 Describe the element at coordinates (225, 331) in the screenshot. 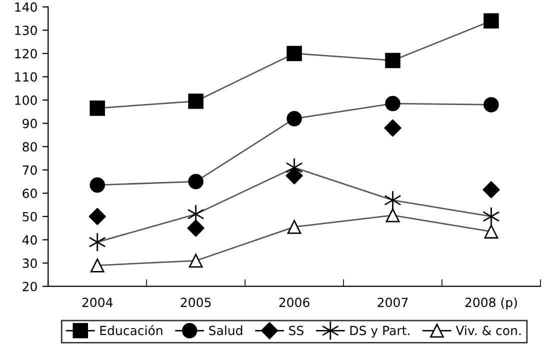

I see `legend-label: Salud` at that location.